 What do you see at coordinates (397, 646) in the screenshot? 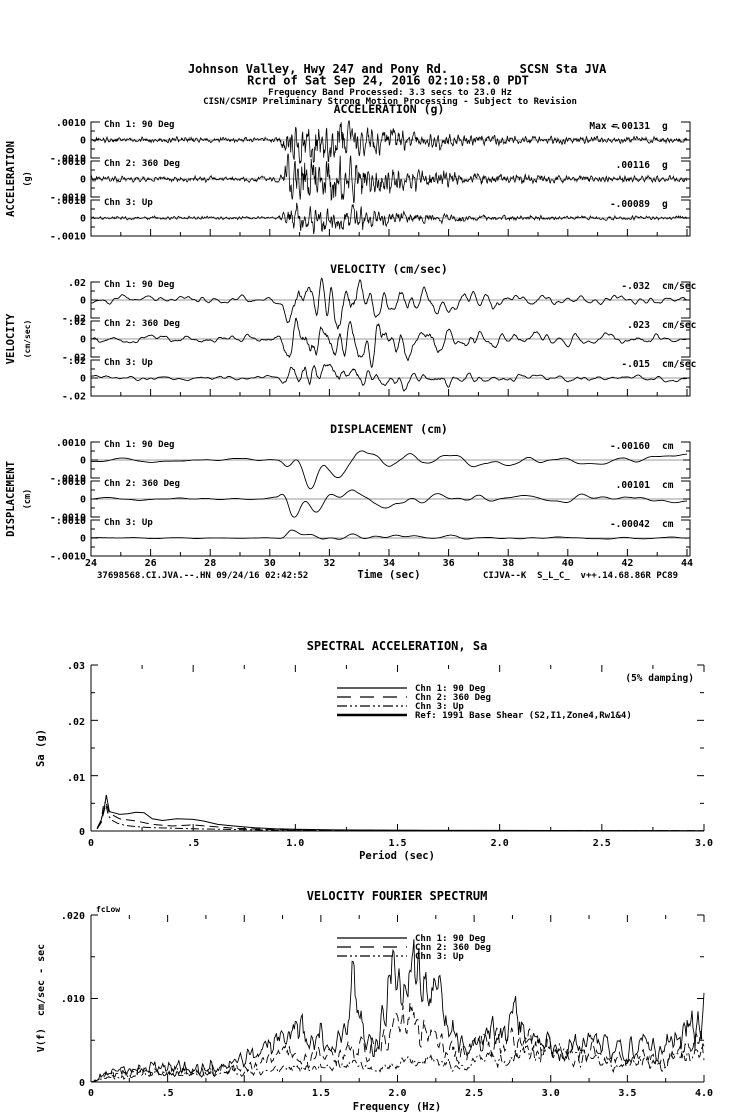
I see `sa-title: SPECTRAL ACCELERATION, Sa` at bounding box center [397, 646].